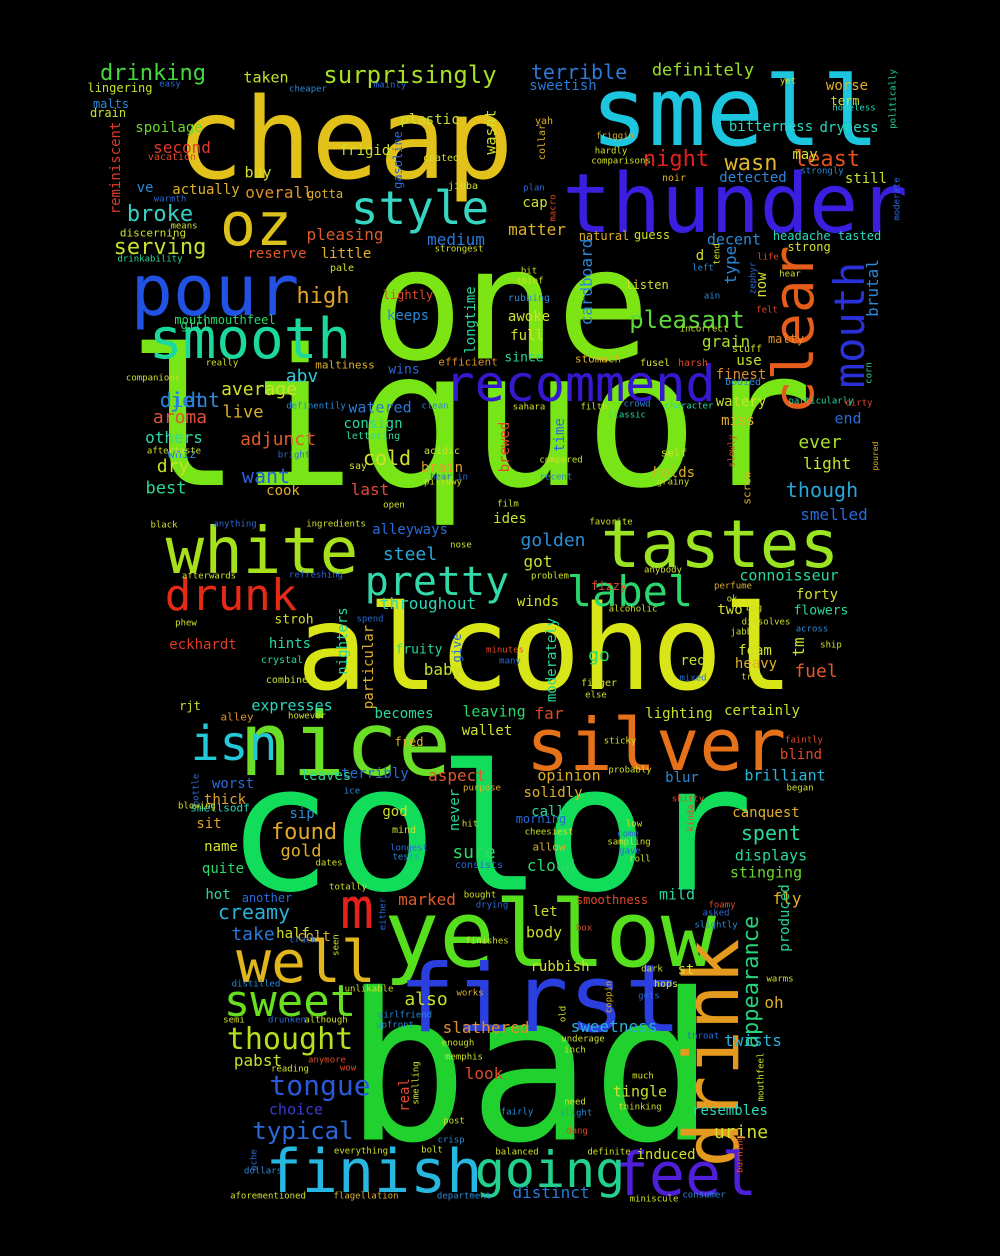 The height and width of the screenshot is (1256, 1000). Describe the element at coordinates (408, 316) in the screenshot. I see `word: keeps` at that location.